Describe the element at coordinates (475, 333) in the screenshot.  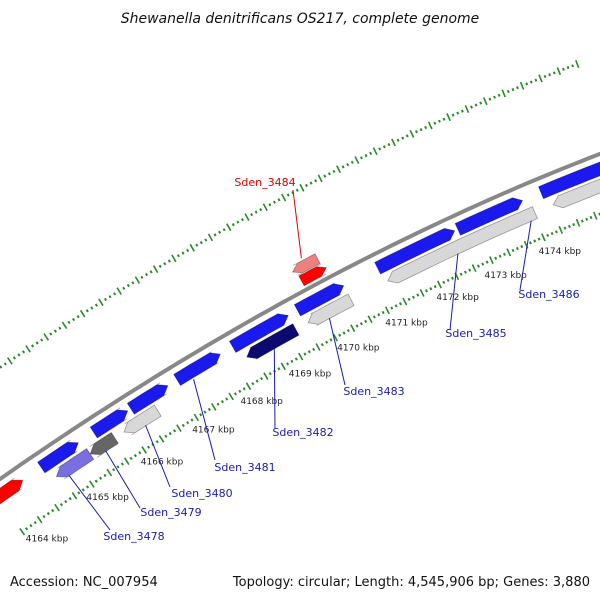
I see `gene-label-sden_3485: Sden_3485` at that location.